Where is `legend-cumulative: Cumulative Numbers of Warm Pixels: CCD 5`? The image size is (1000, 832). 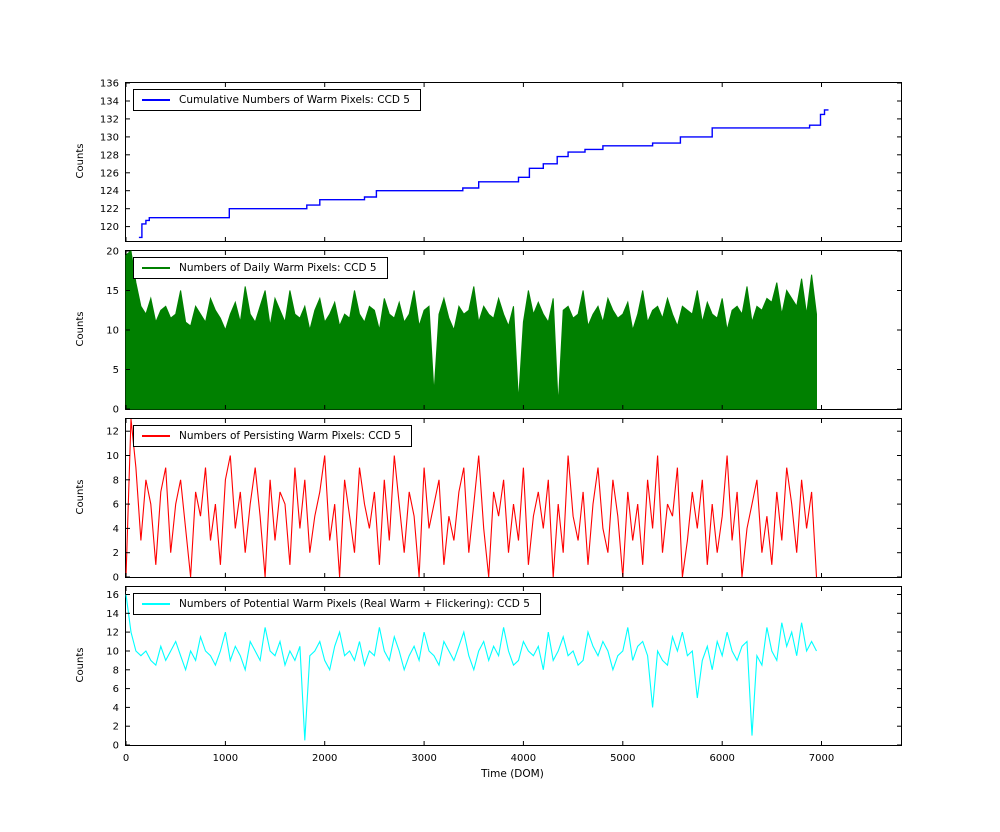 legend-cumulative: Cumulative Numbers of Warm Pixels: CCD 5 is located at coordinates (277, 100).